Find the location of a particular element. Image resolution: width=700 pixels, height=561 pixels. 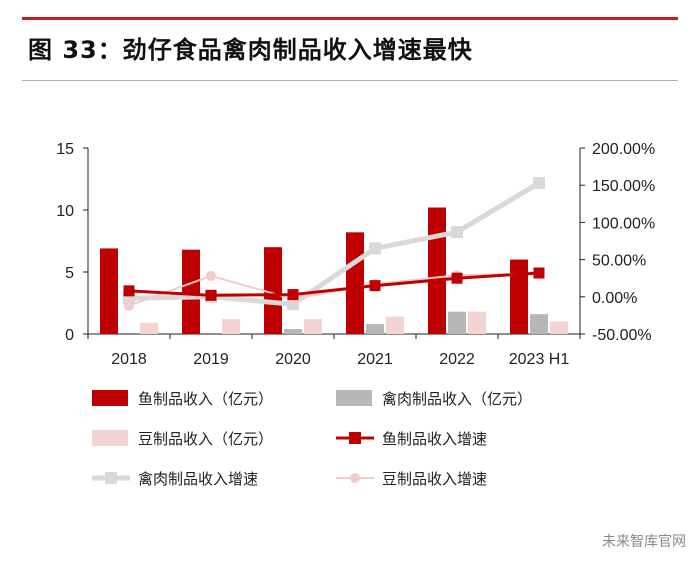

x-axis-tick-label: 2023 H1 is located at coordinates (539, 359).